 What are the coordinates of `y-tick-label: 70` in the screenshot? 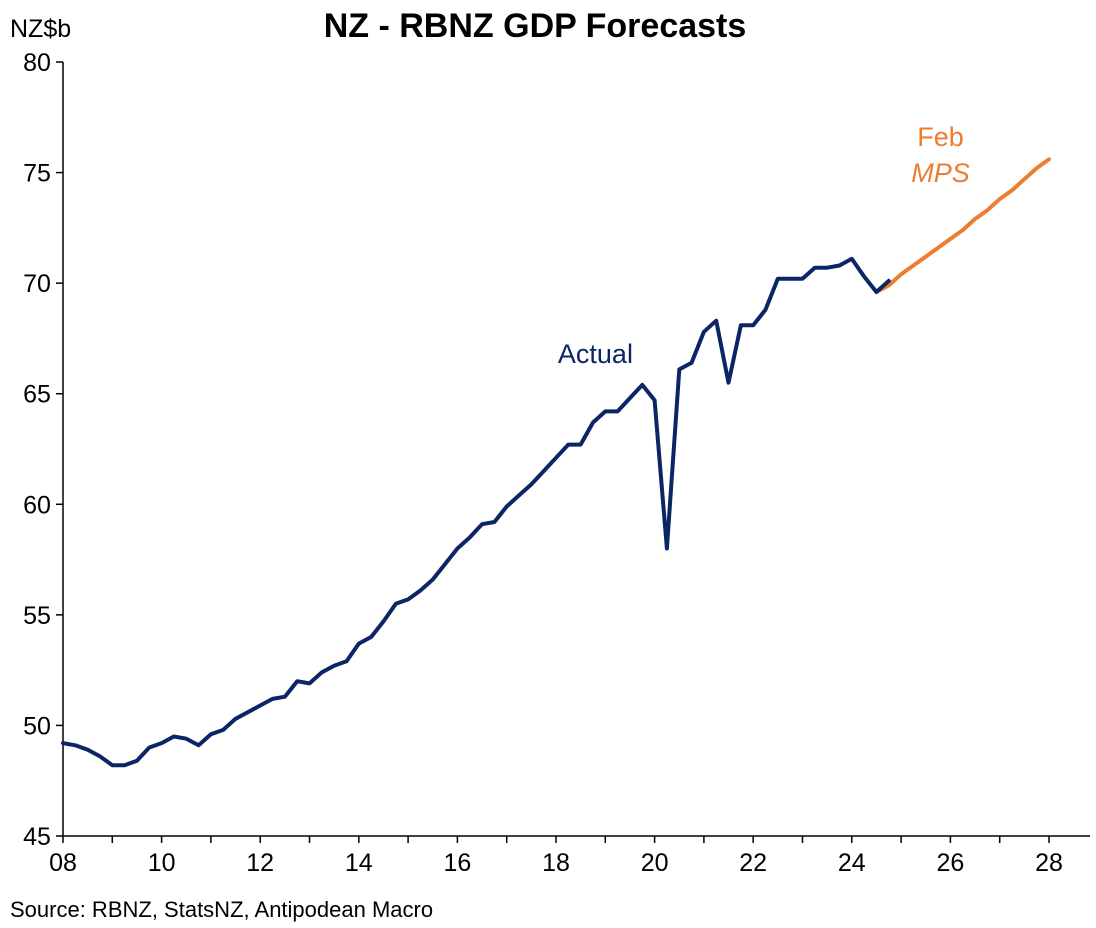 It's located at (37, 284).